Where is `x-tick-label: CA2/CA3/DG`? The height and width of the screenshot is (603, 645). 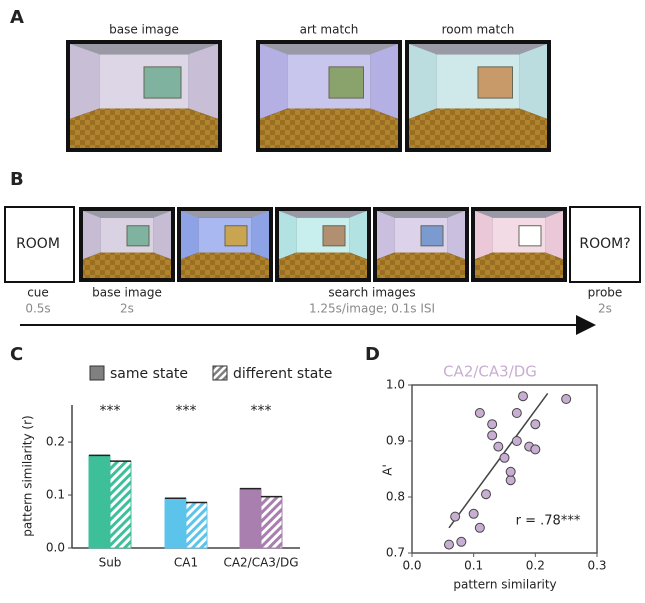 x-tick-label: CA2/CA3/DG is located at coordinates (260, 563).